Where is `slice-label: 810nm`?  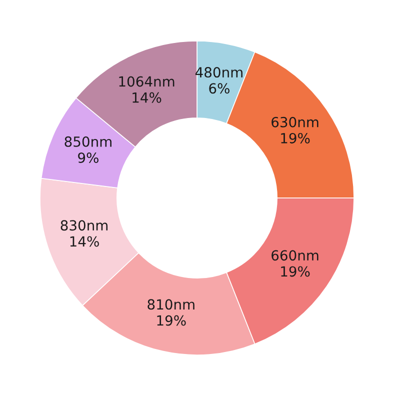 slice-label: 810nm is located at coordinates (171, 304).